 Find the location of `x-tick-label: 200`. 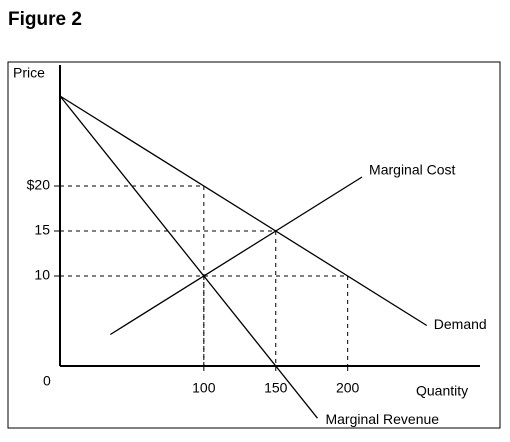

x-tick-label: 200 is located at coordinates (348, 388).